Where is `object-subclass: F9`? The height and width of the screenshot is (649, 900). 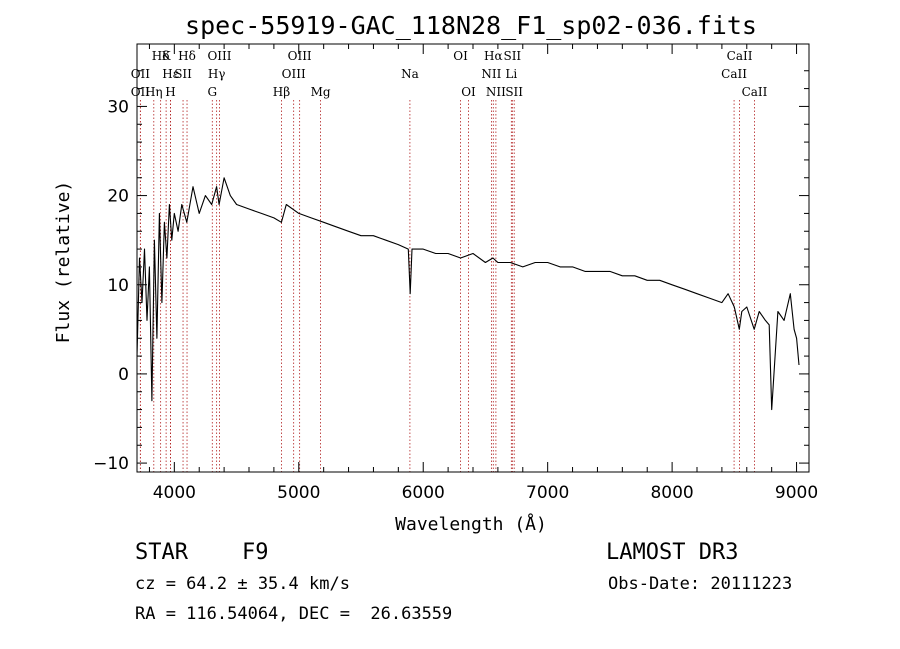 object-subclass: F9 is located at coordinates (255, 552).